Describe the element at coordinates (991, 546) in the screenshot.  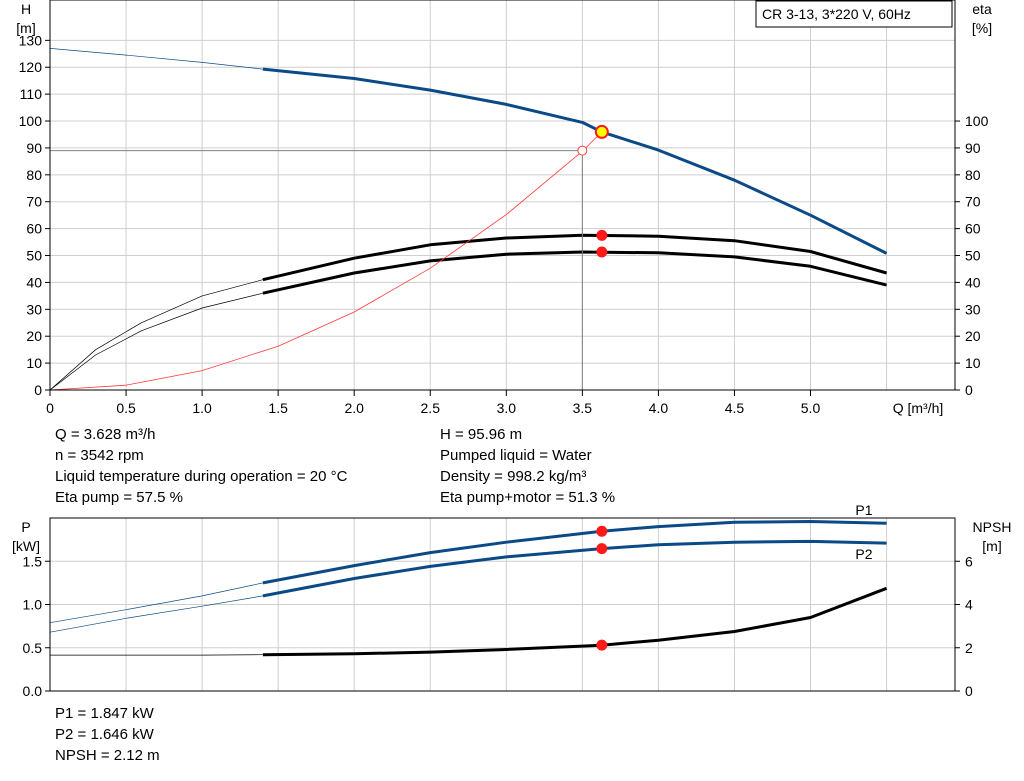
I see `npsh-axis-label: [m]` at that location.